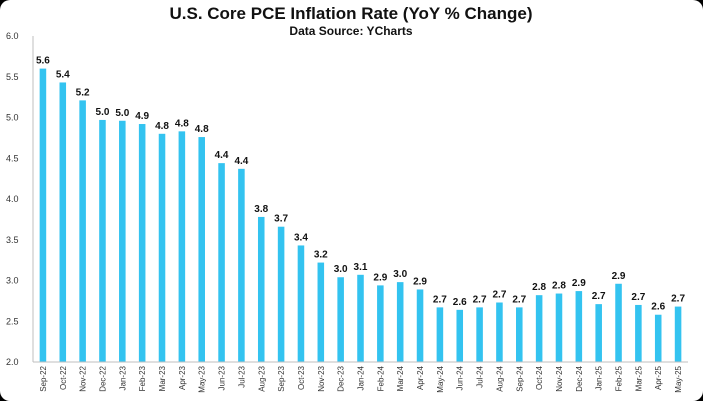 Image resolution: width=703 pixels, height=401 pixels. Describe the element at coordinates (43, 378) in the screenshot. I see `x-tick-label: Sep-22` at that location.